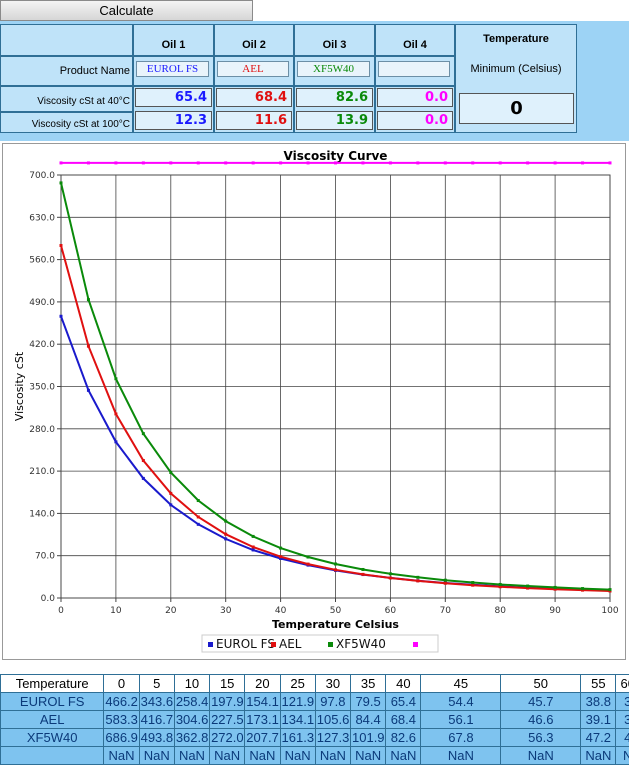  I want to click on table-header-label: Temperature, so click(52, 683).